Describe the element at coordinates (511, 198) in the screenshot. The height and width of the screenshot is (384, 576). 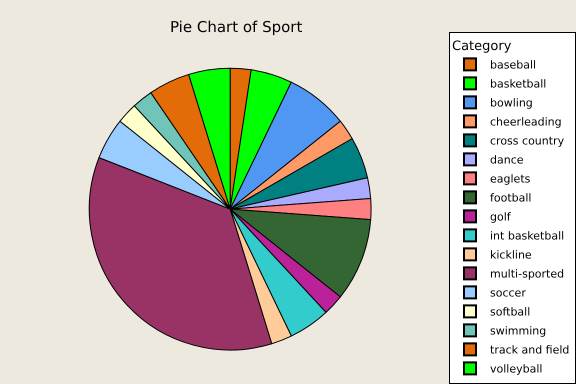
I see `legend-label: football` at that location.